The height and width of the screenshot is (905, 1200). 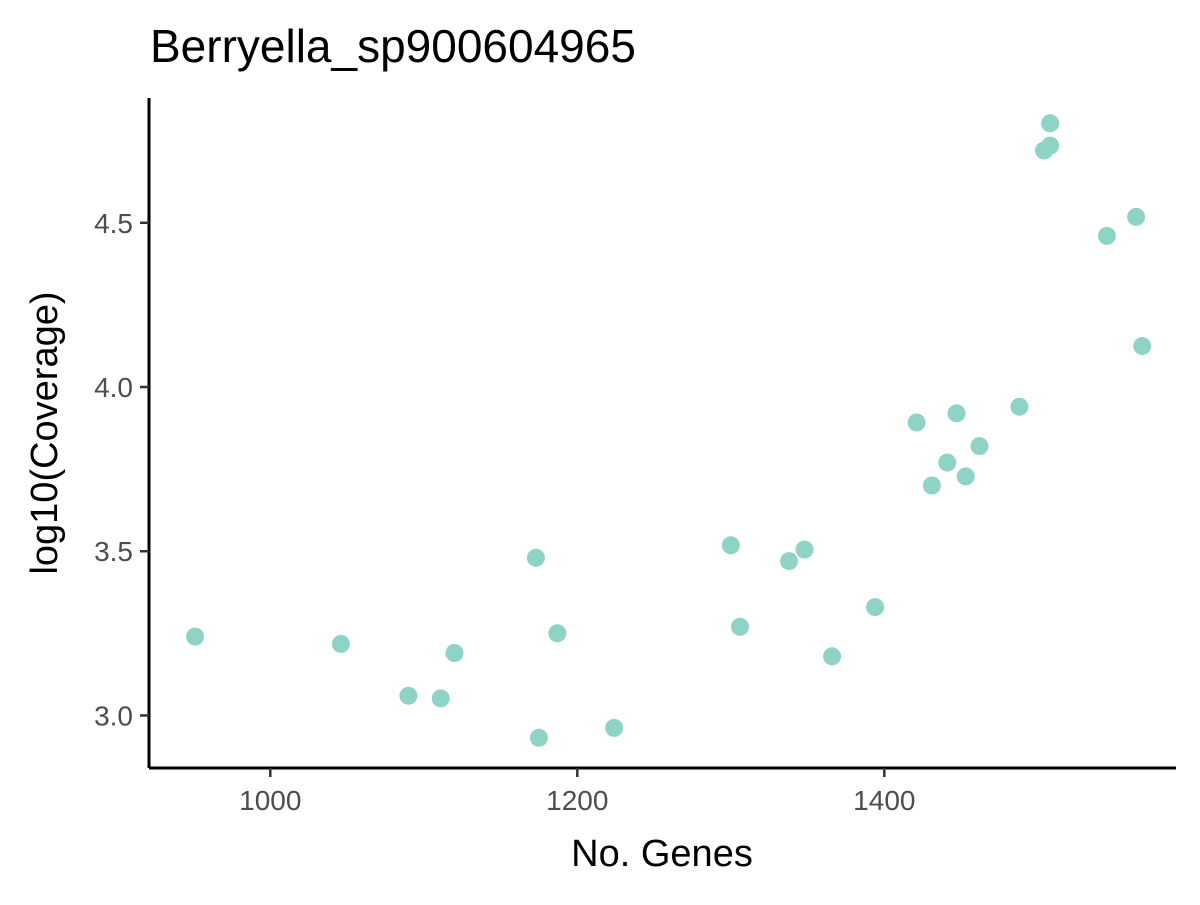 I want to click on y-tick-label-3.0: 3.0, so click(x=113, y=715).